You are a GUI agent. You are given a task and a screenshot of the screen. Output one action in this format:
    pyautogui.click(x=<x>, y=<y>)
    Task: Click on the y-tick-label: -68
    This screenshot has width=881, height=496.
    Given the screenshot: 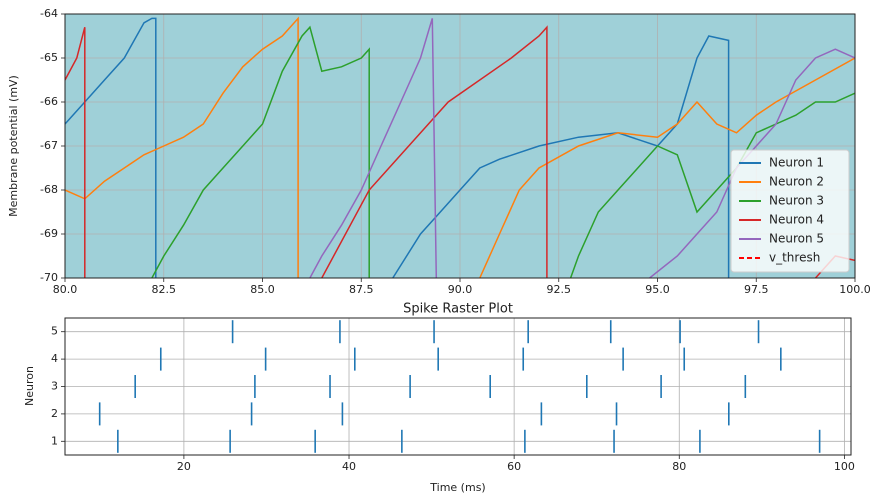 What is the action you would take?
    pyautogui.click(x=49, y=189)
    